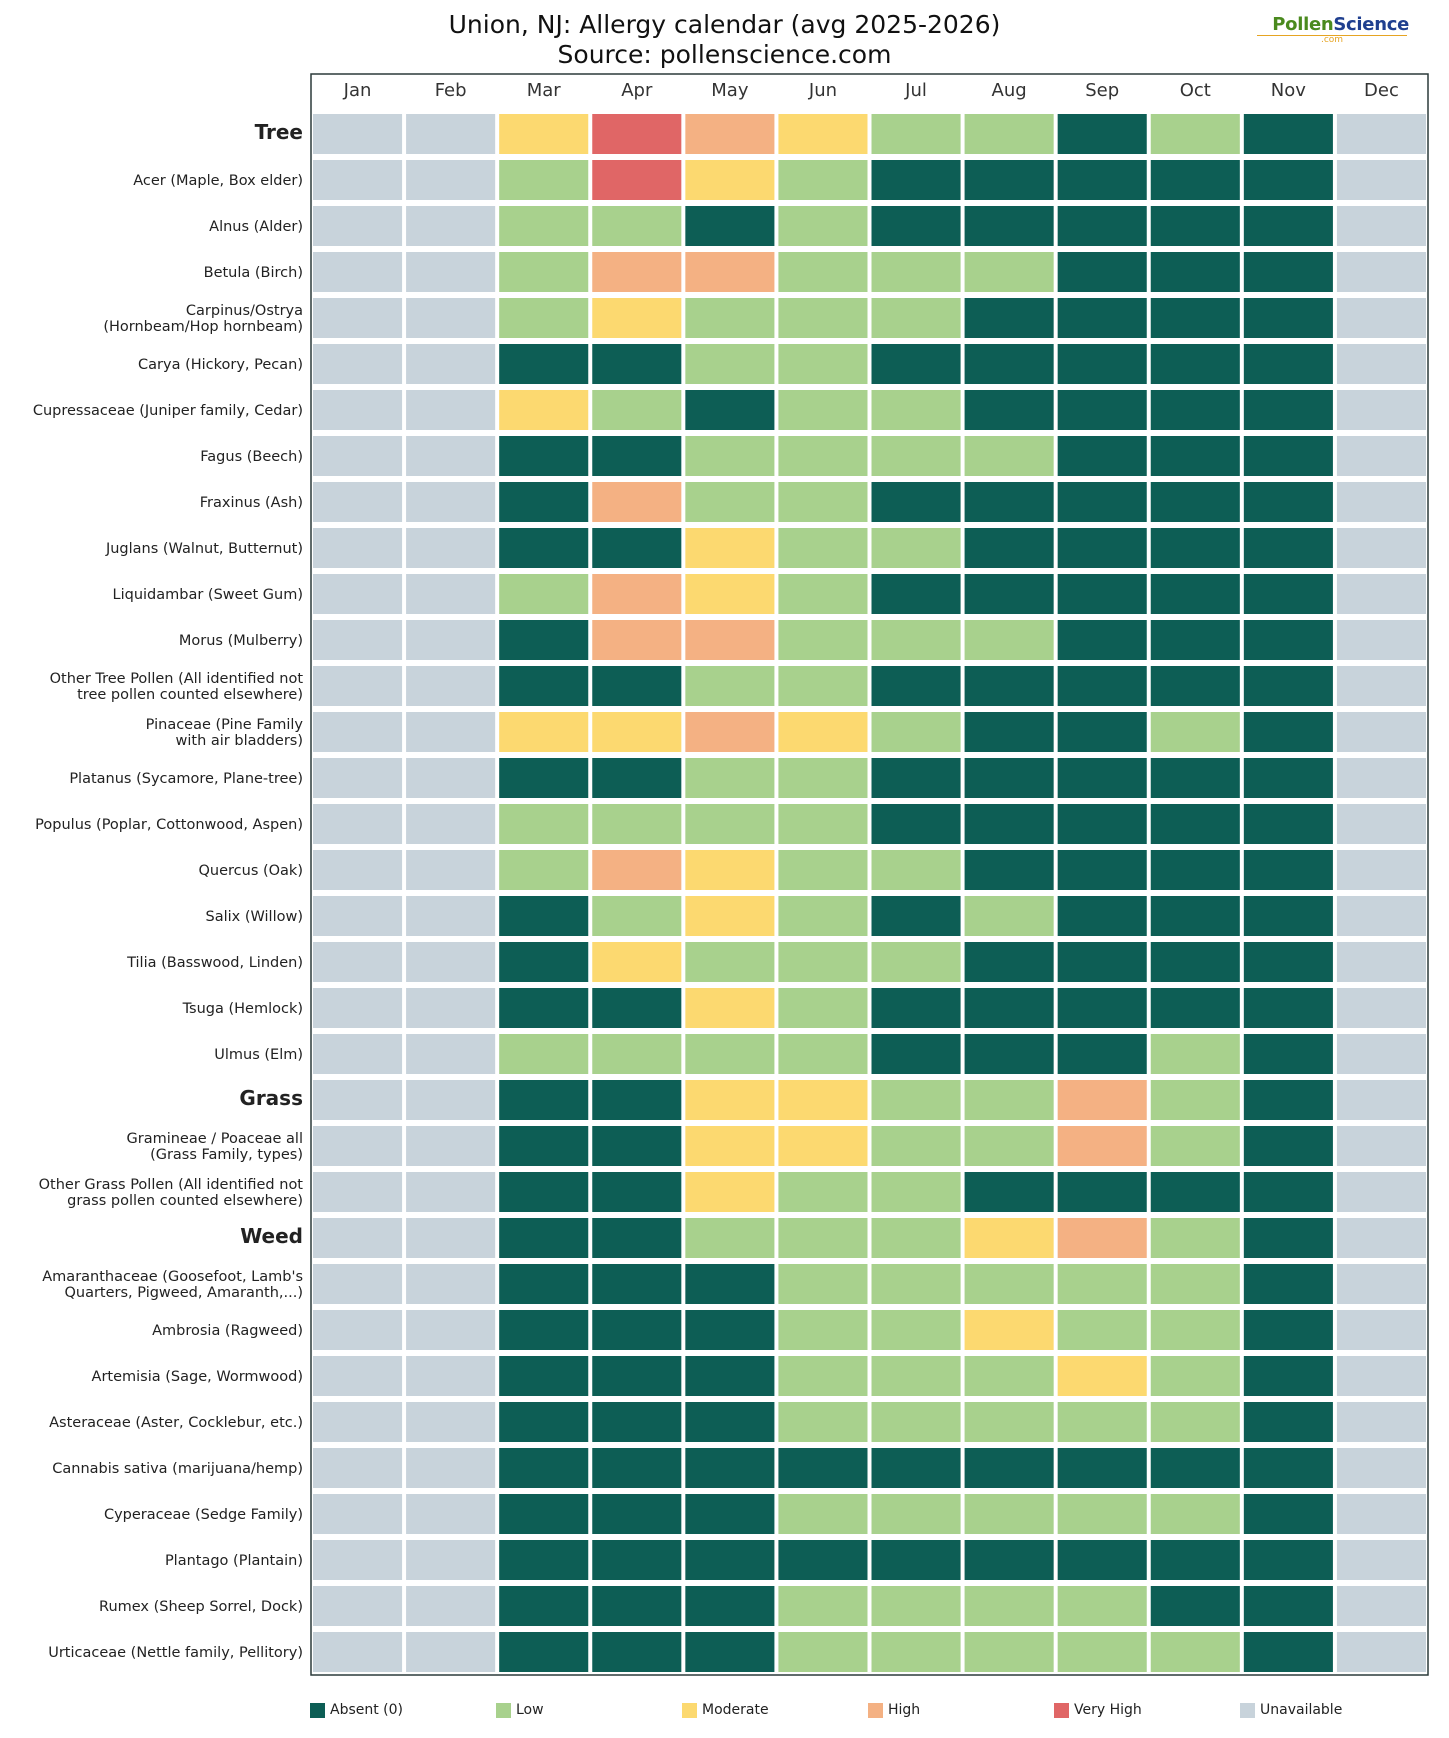 The width and height of the screenshot is (1449, 1738). I want to click on month-label-jan: Jan, so click(357, 90).